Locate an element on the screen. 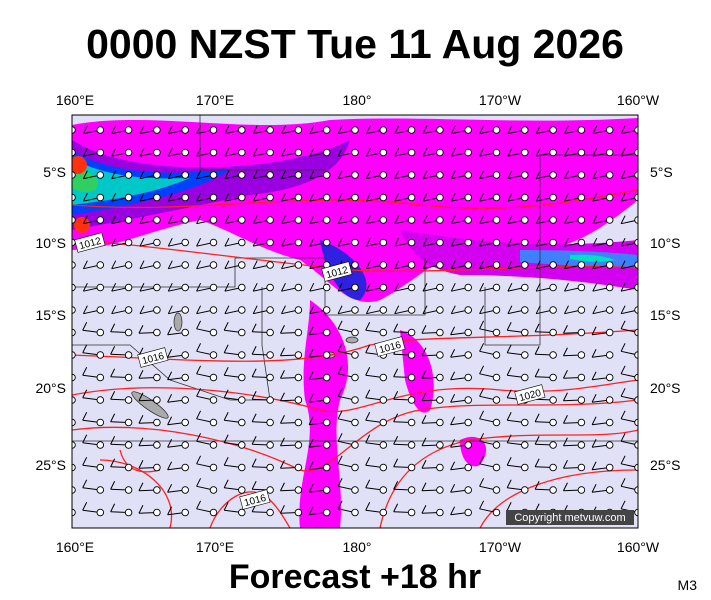 The height and width of the screenshot is (600, 711). latitude-label: 15°S is located at coordinates (50, 315).